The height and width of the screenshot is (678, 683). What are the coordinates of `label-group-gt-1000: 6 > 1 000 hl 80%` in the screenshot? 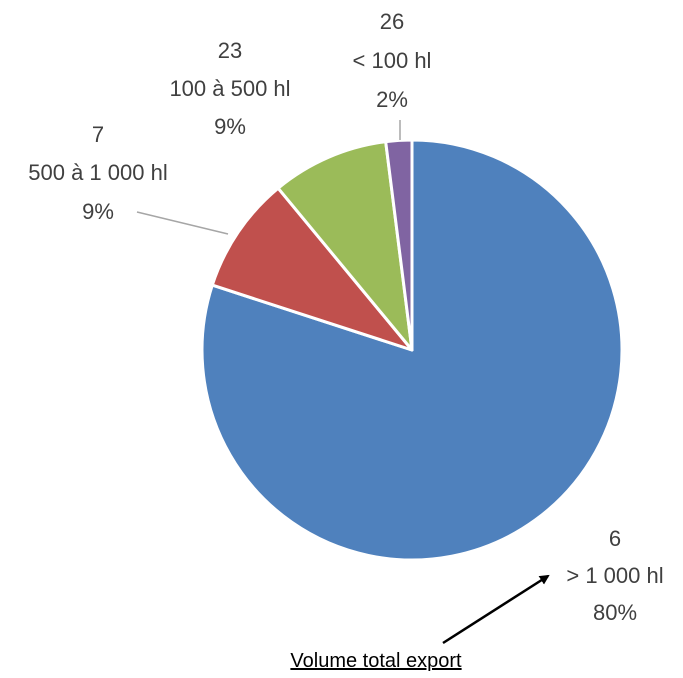 It's located at (614, 575).